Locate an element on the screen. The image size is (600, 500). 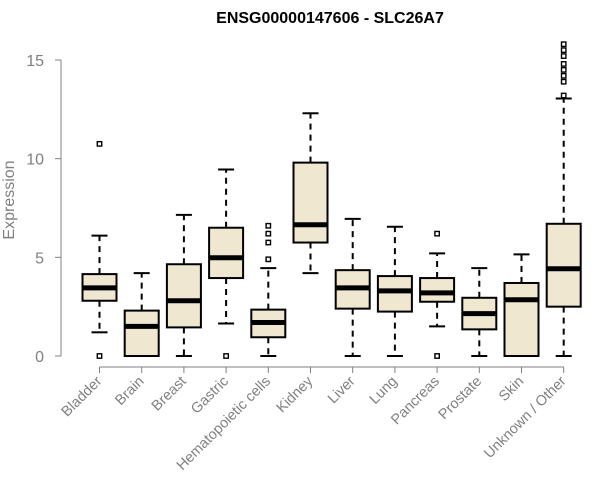
x-tick-label: Lung is located at coordinates (384, 391).